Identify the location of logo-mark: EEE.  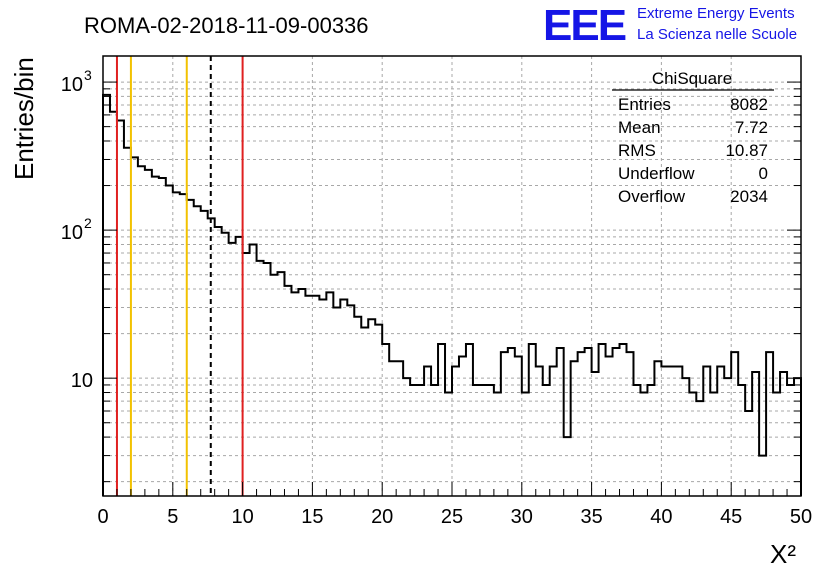
(584, 25).